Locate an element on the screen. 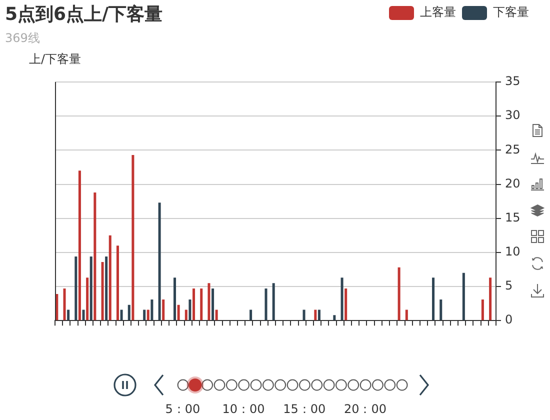  text: 20：00 is located at coordinates (365, 409).